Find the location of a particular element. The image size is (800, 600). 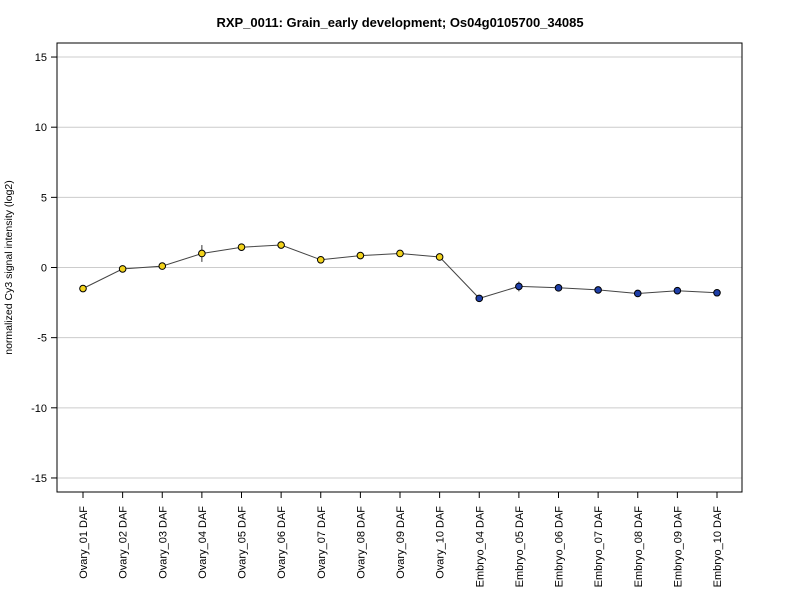

y-tick-label: -15 is located at coordinates (39, 479).